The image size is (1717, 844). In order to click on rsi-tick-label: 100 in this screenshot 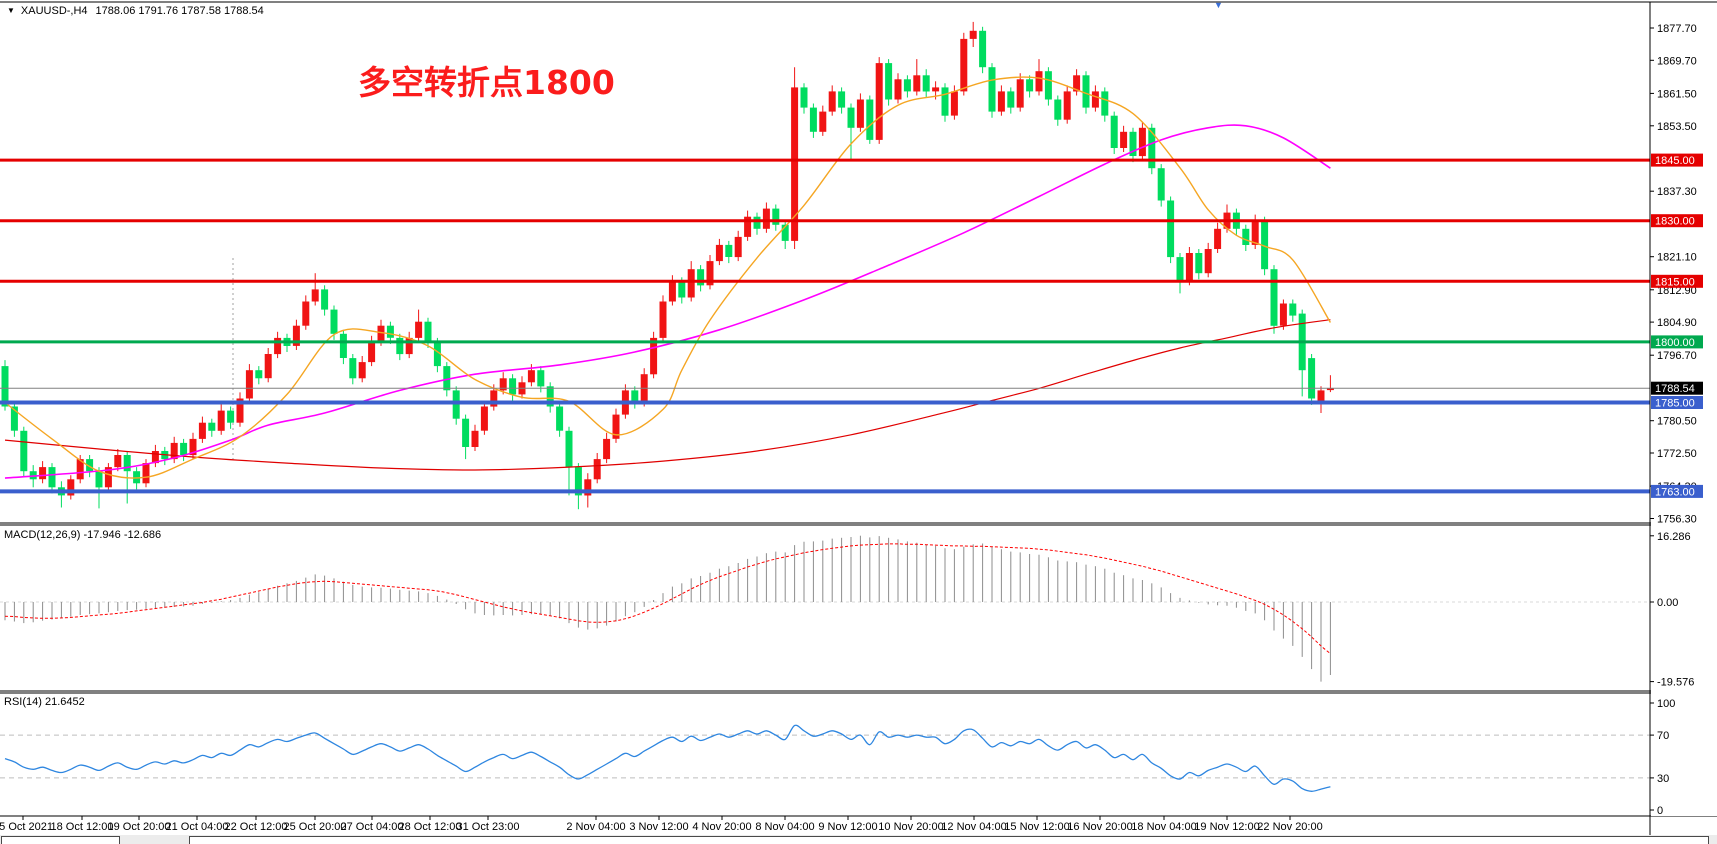, I will do `click(1666, 704)`.